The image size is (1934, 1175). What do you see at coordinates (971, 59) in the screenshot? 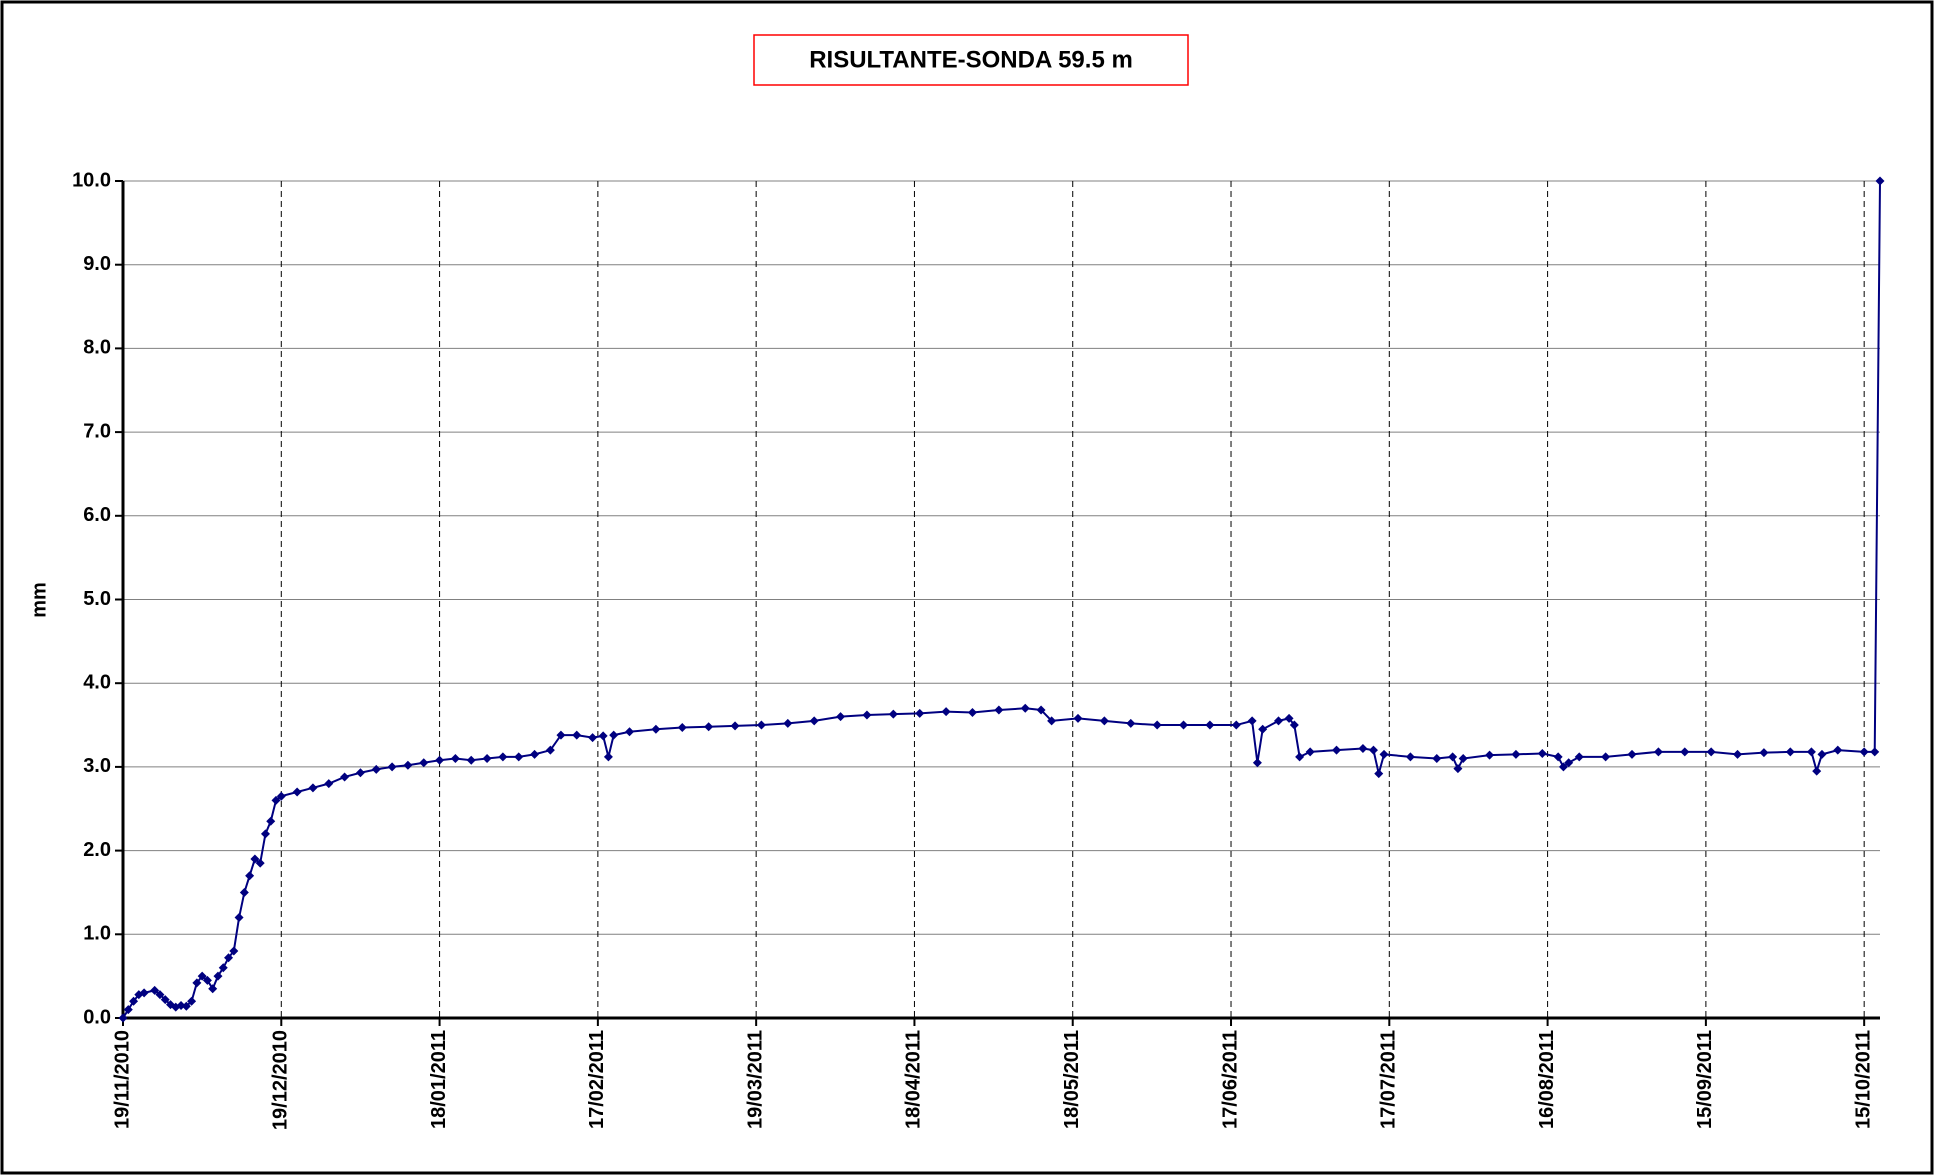
I see `chart-title: RISULTANTE-SONDA 59.5 m` at bounding box center [971, 59].